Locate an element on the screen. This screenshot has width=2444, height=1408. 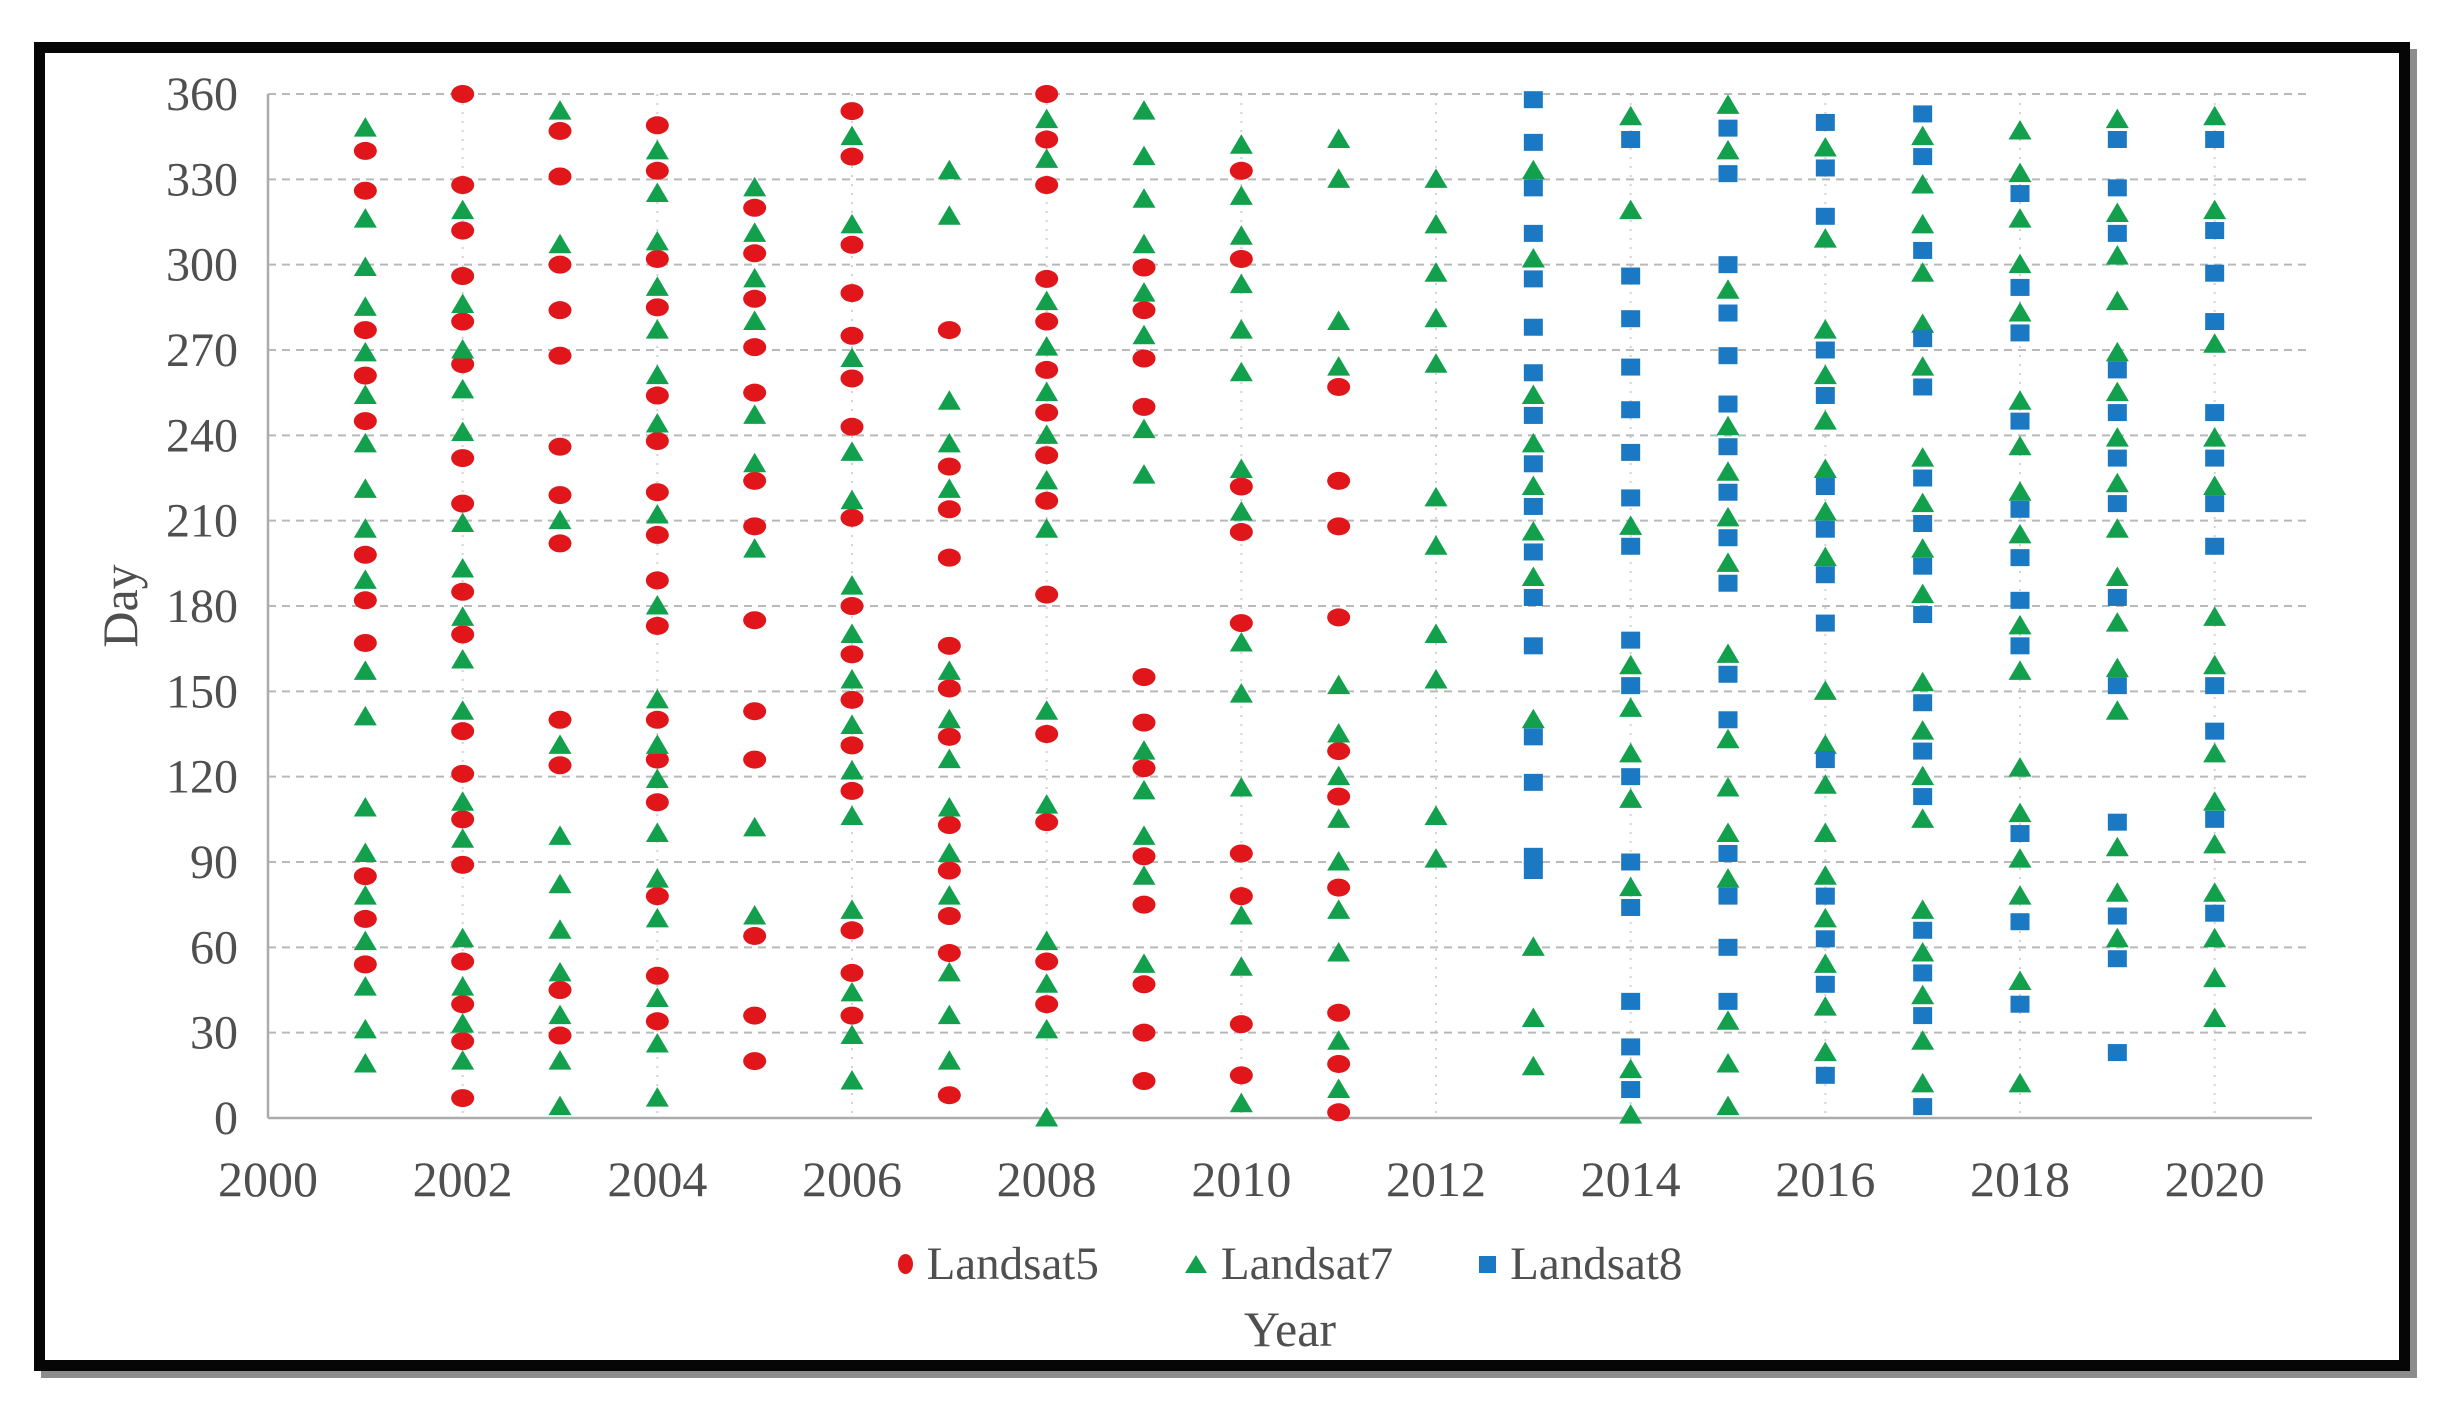
x-tick-label: 2020 is located at coordinates (2215, 1179).